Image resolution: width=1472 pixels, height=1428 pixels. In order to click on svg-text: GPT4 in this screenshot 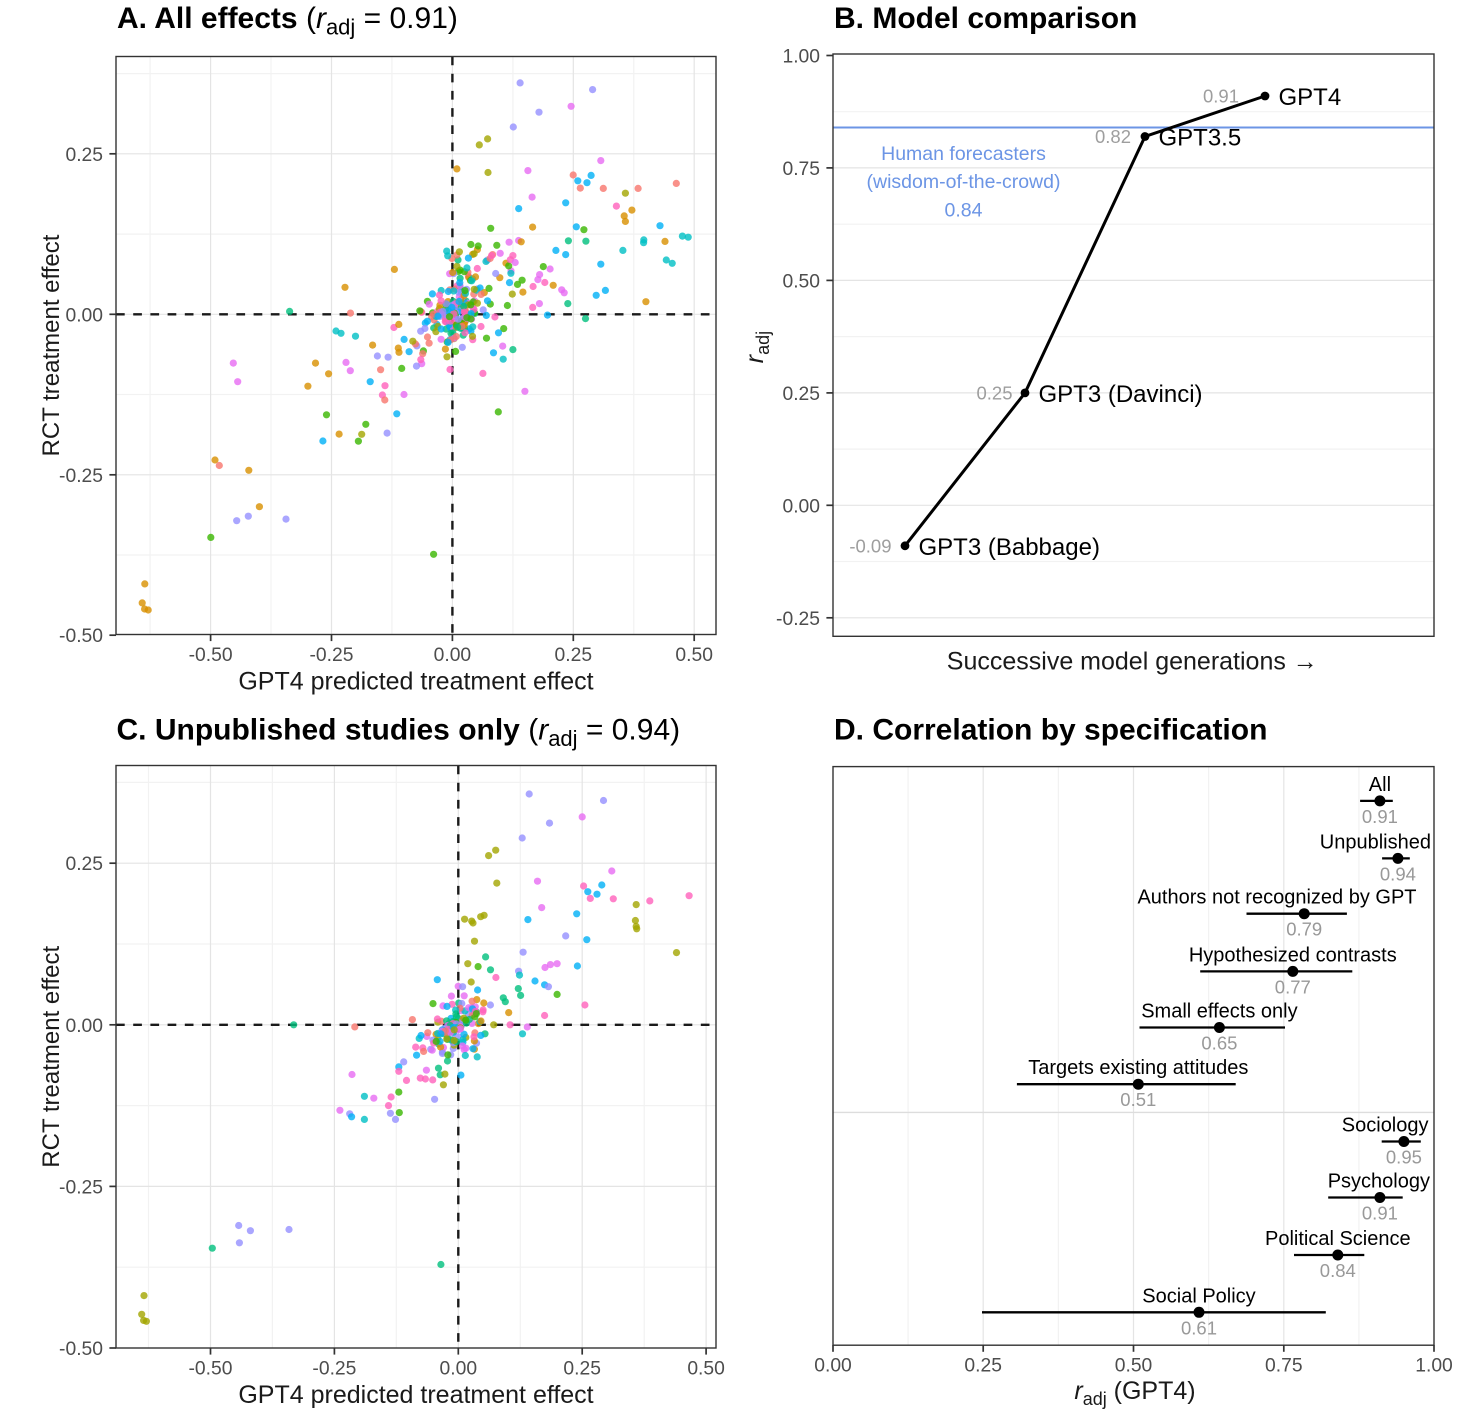, I will do `click(1310, 97)`.